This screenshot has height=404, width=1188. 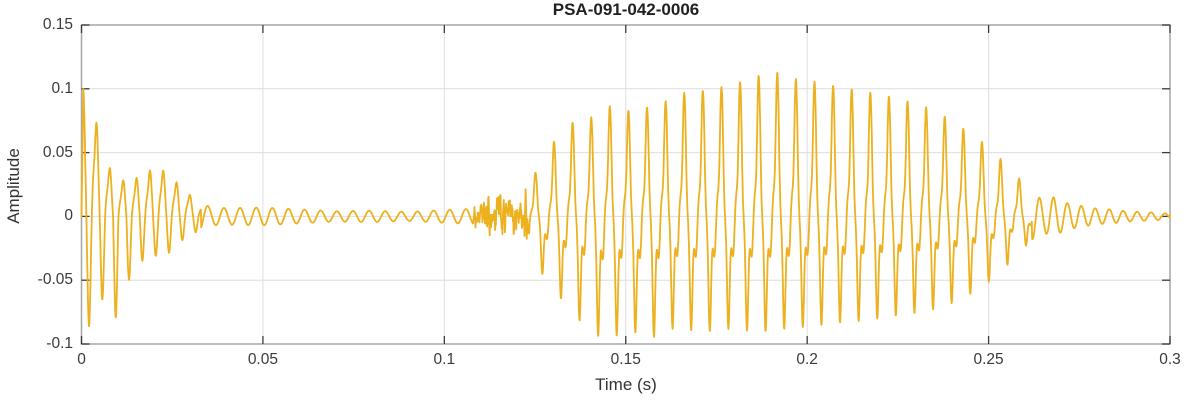 What do you see at coordinates (57, 24) in the screenshot?
I see `y-tick-label: 0.15` at bounding box center [57, 24].